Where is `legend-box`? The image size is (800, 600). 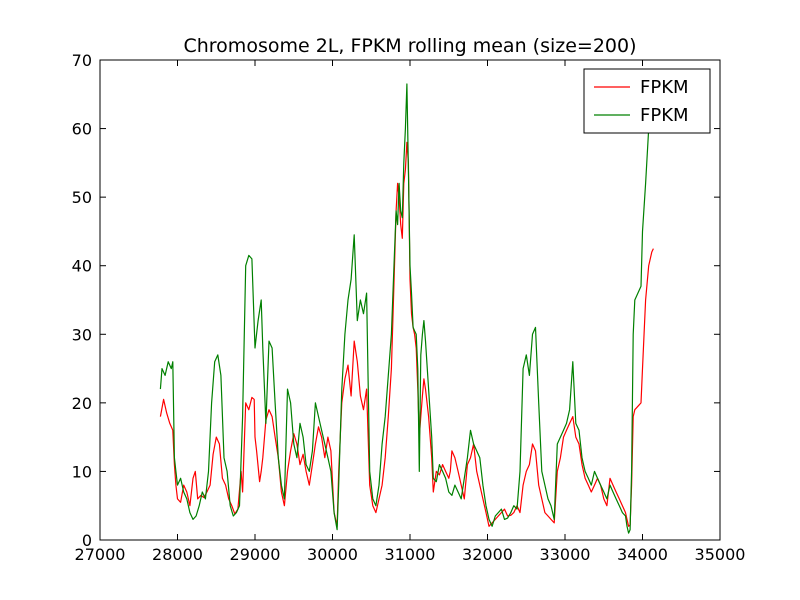 legend-box is located at coordinates (647, 101).